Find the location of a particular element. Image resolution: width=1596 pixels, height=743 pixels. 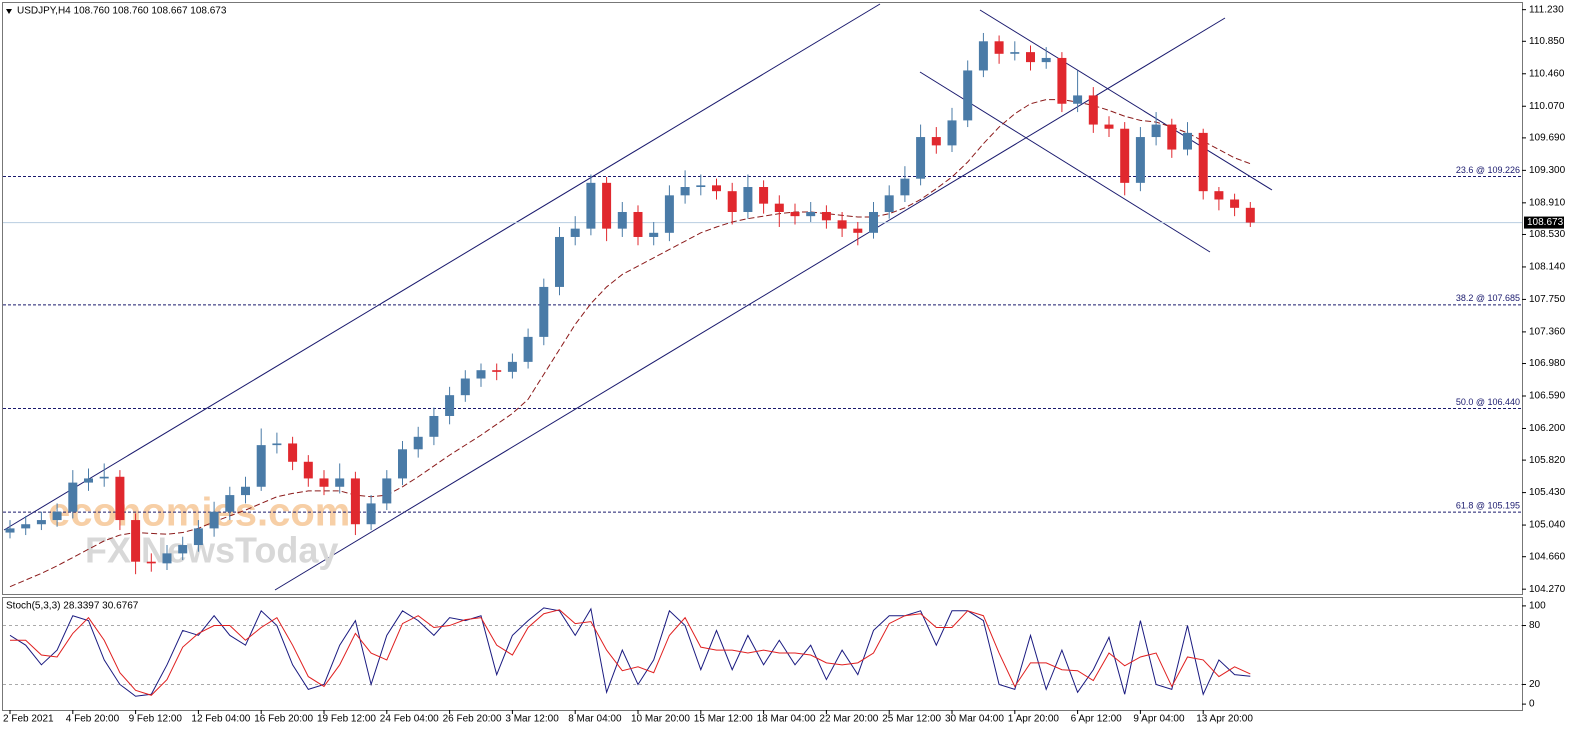

y-tick-label: 80 is located at coordinates (1535, 625).